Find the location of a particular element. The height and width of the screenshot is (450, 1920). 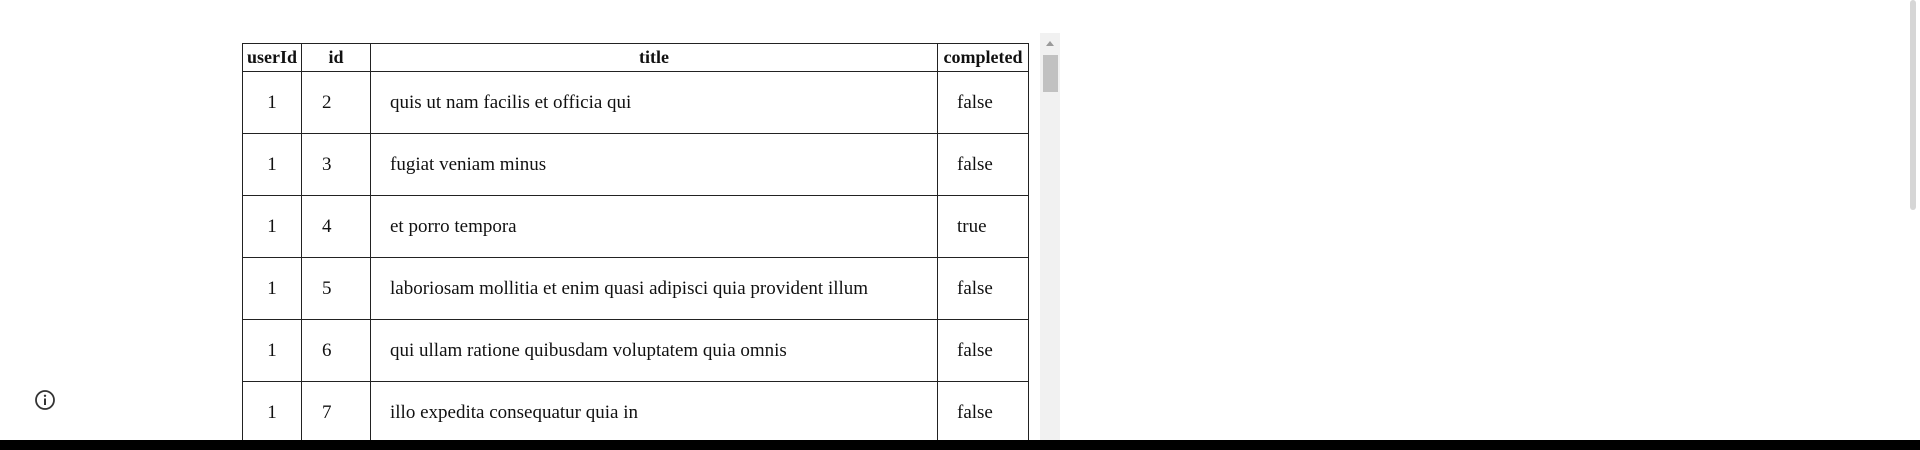

table-scrollbar is located at coordinates (1050, 236).